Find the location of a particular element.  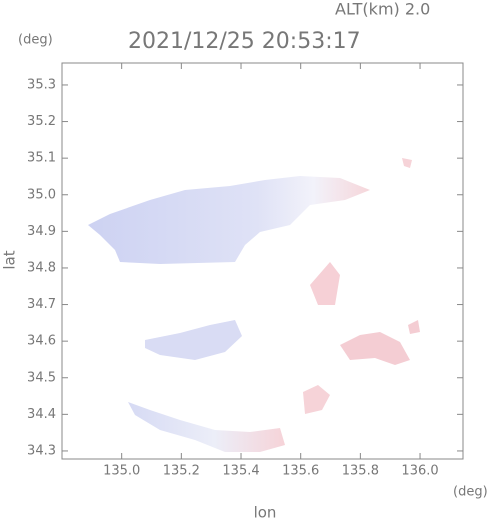

x-tick-label: 135.6 is located at coordinates (300, 471).